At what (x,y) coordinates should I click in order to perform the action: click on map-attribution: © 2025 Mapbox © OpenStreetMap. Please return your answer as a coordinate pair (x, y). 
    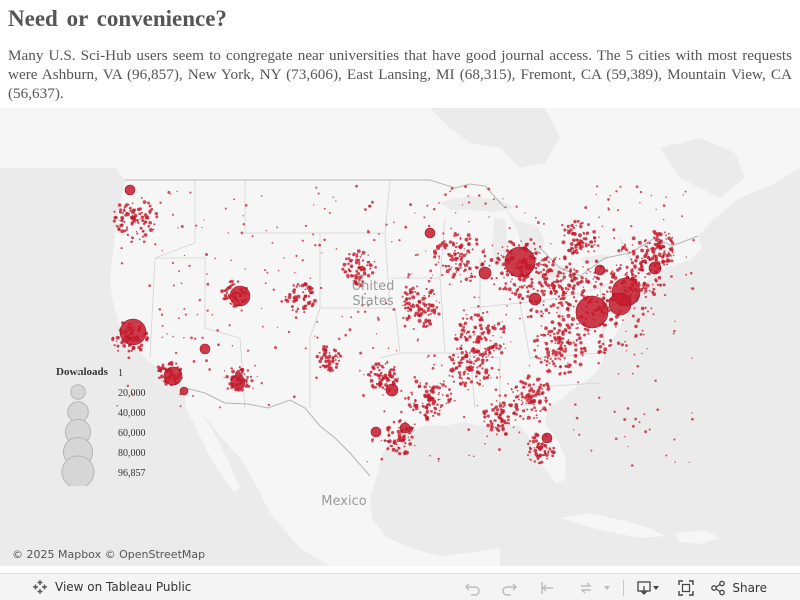
    Looking at the image, I should click on (109, 554).